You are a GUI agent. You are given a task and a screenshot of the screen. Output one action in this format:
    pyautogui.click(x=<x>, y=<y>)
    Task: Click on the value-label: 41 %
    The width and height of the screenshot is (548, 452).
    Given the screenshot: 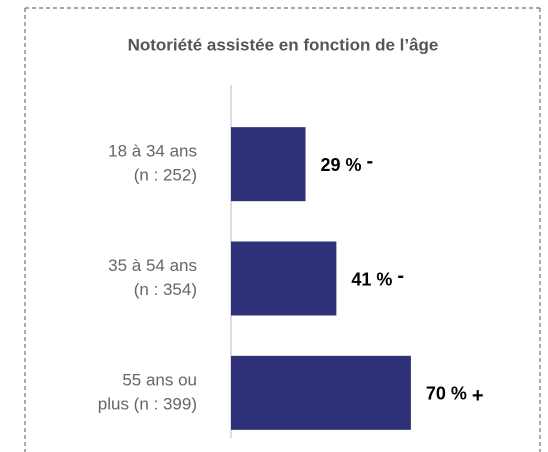 What is the action you would take?
    pyautogui.click(x=371, y=279)
    